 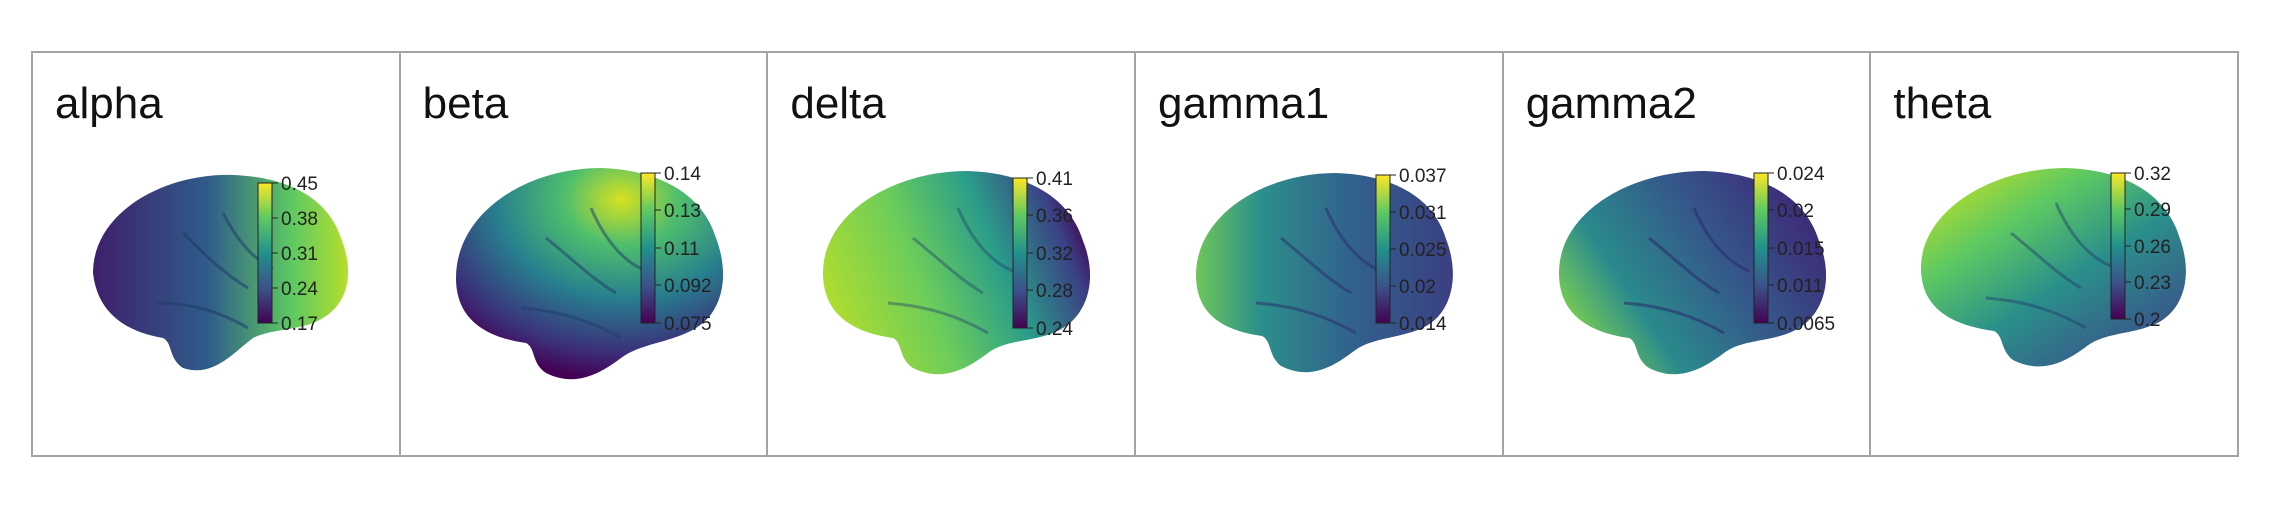 What do you see at coordinates (2152, 210) in the screenshot?
I see `colorbar-tick: 0.29` at bounding box center [2152, 210].